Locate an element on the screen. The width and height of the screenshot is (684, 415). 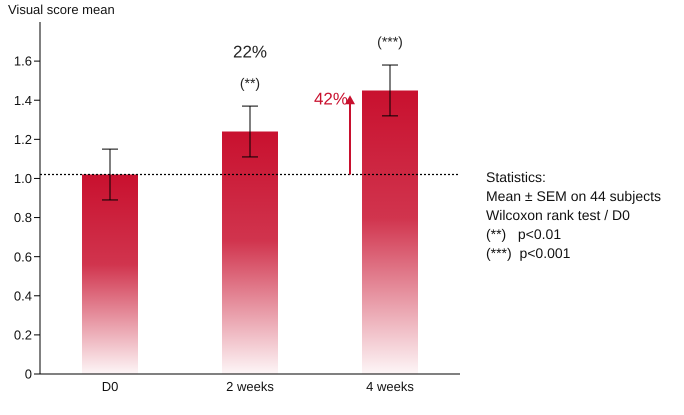
y-tick-label: 0.2 is located at coordinates (23, 335).